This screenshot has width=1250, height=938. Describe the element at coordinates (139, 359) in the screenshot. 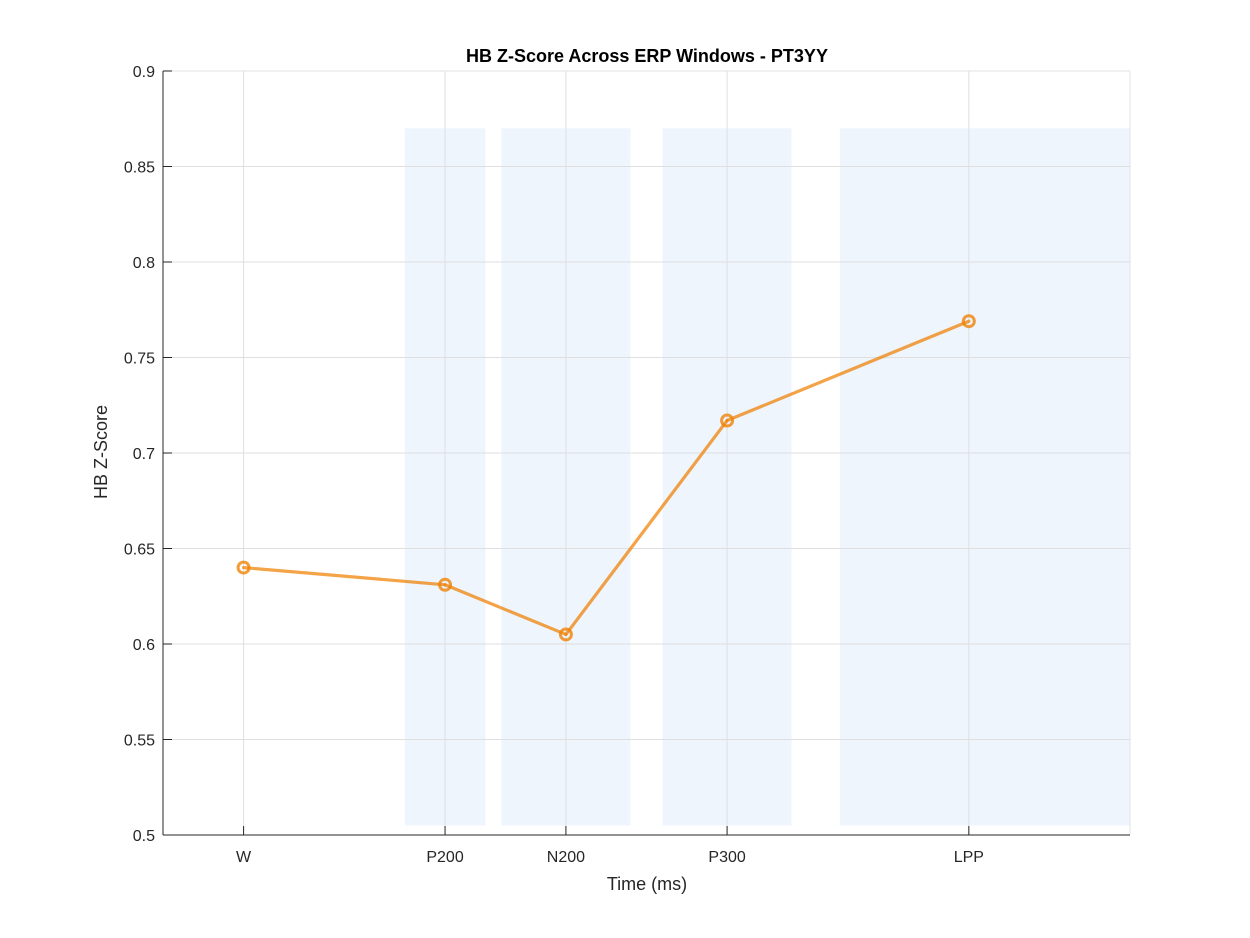

I see `y-tick-label-5: 0.75` at that location.